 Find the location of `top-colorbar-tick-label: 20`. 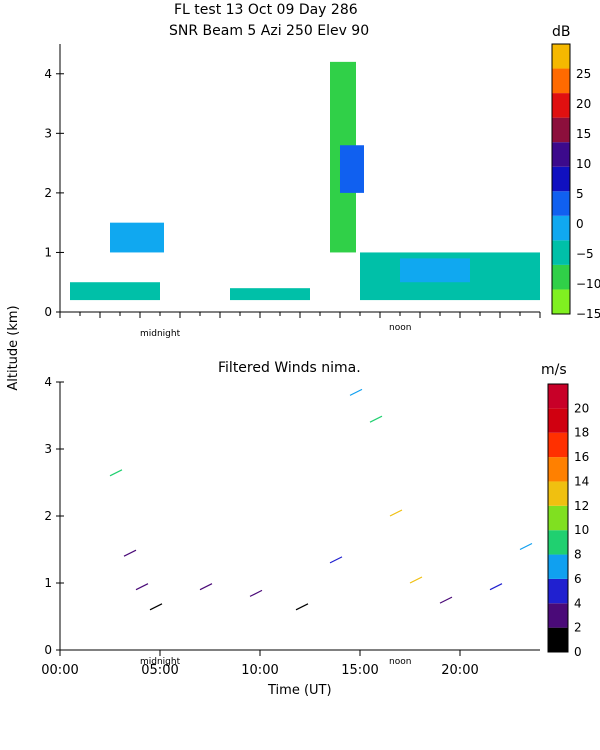

top-colorbar-tick-label: 20 is located at coordinates (583, 104).